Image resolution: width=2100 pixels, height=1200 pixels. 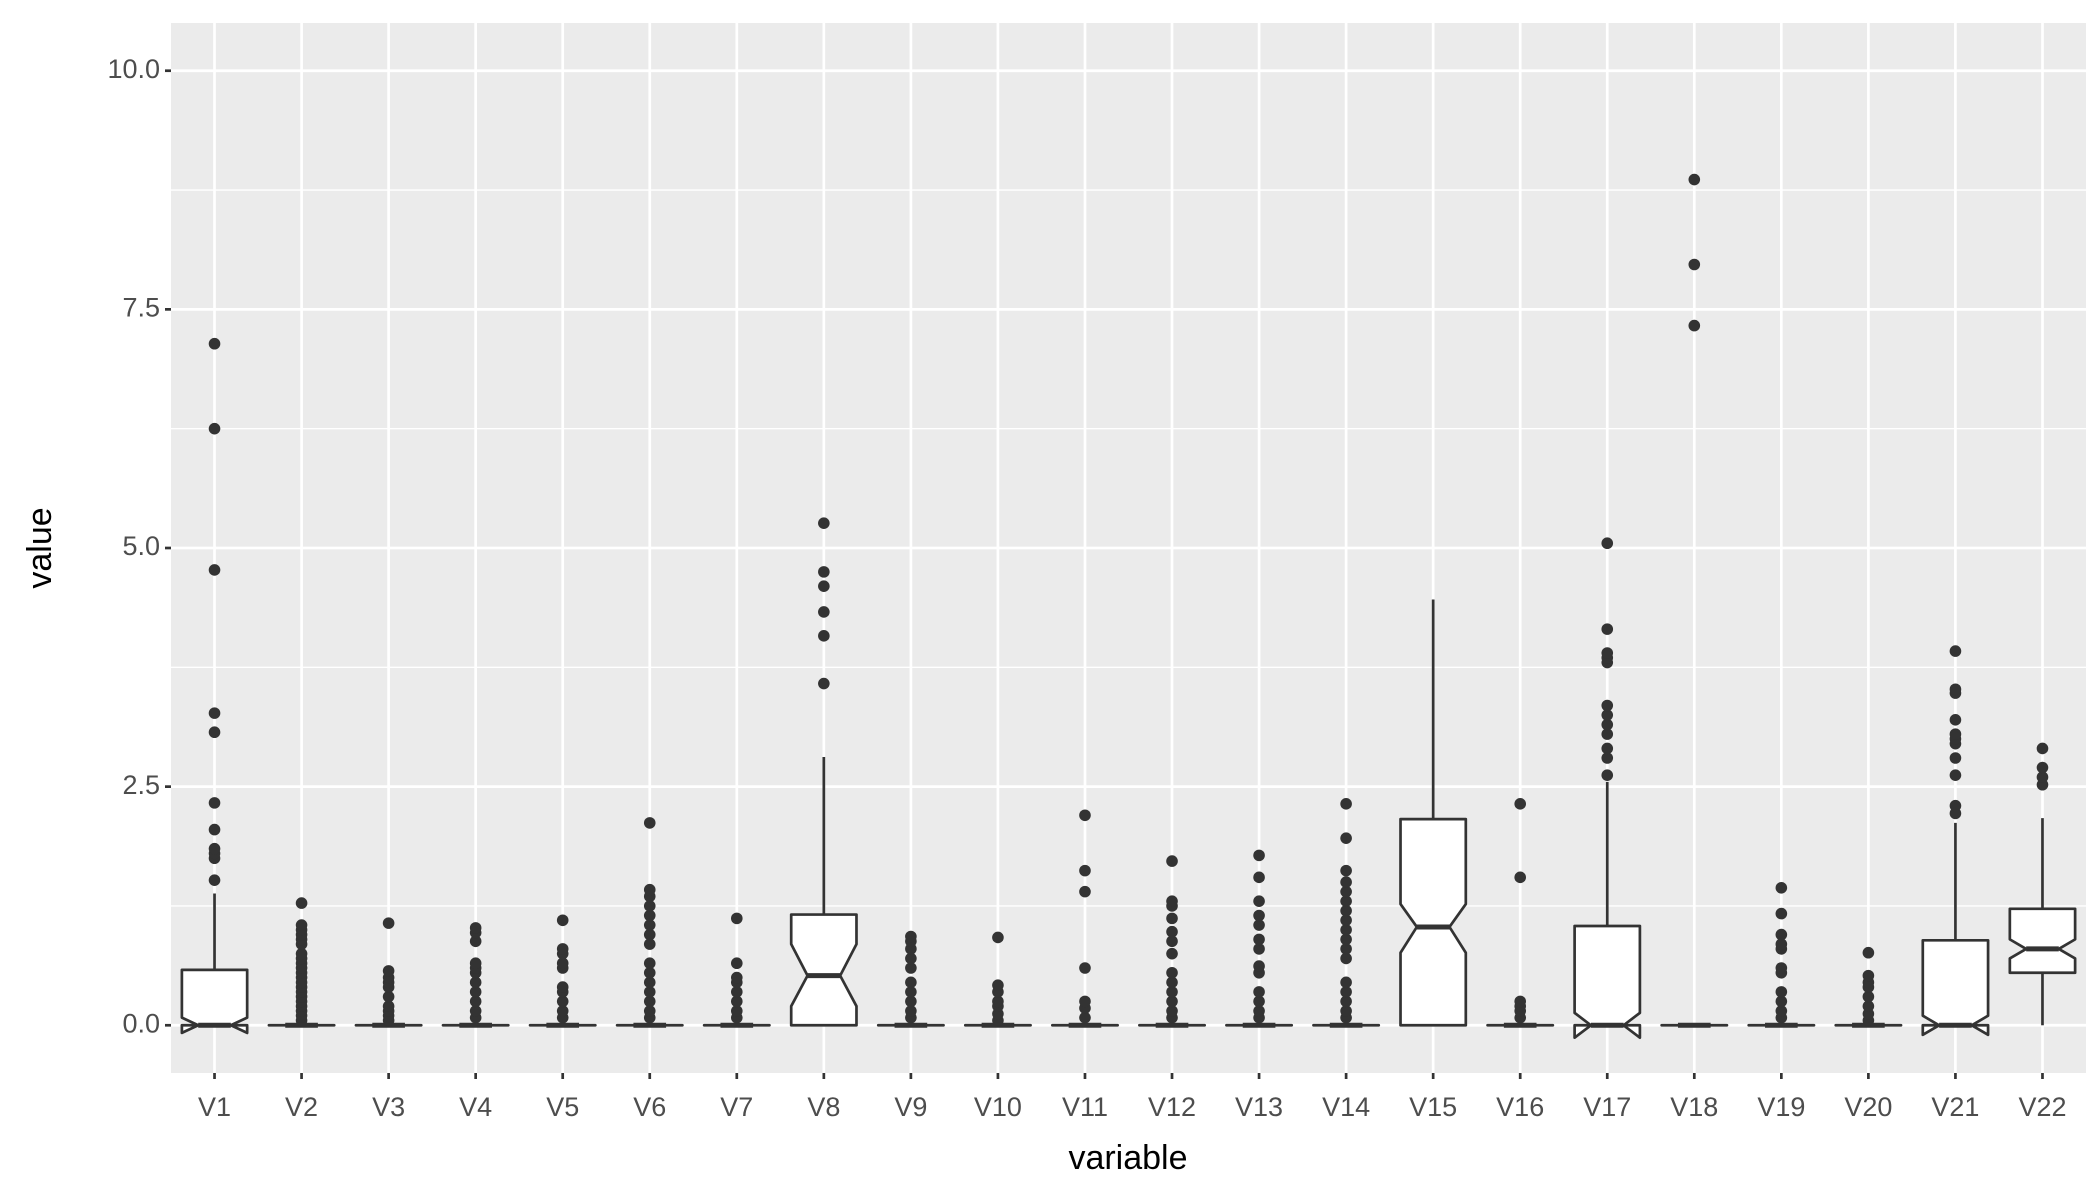 I want to click on x-tick-label: V22, so click(x=2042, y=1107).